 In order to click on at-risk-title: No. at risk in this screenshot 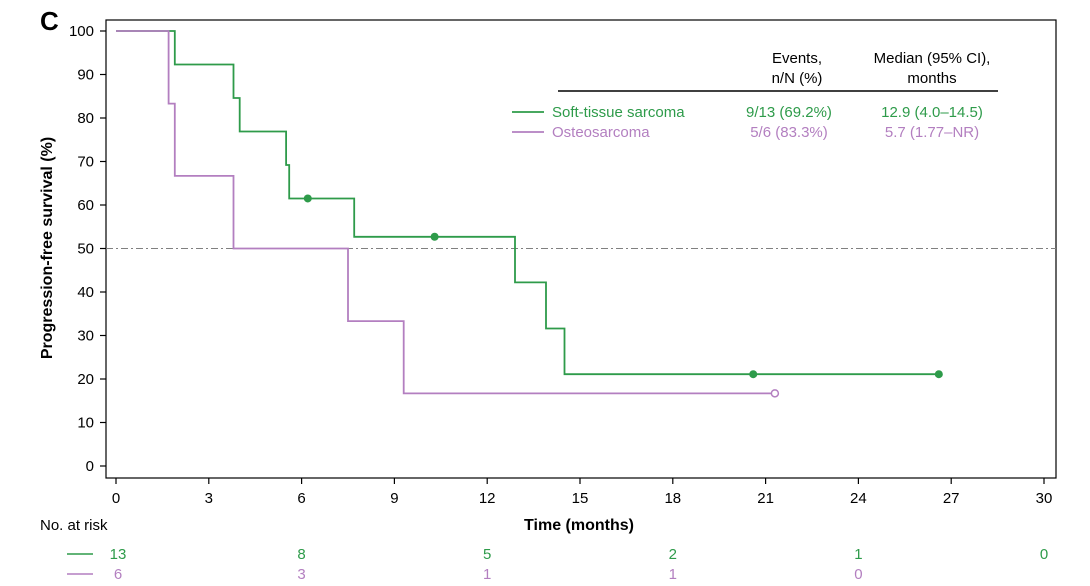, I will do `click(74, 525)`.